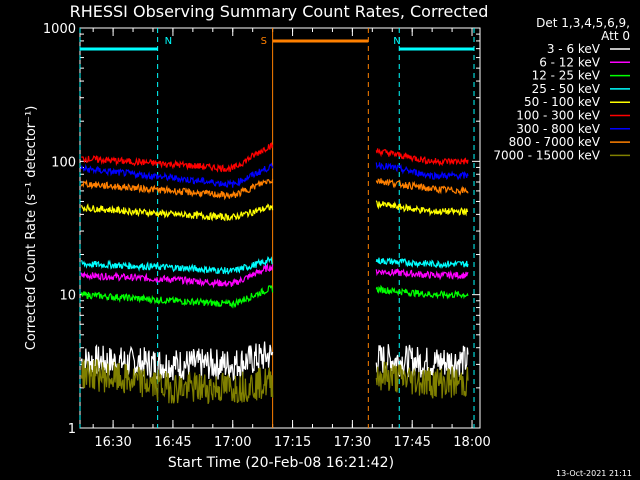 The image size is (640, 480). I want to click on legend-label: 100 - 300 keV, so click(558, 116).